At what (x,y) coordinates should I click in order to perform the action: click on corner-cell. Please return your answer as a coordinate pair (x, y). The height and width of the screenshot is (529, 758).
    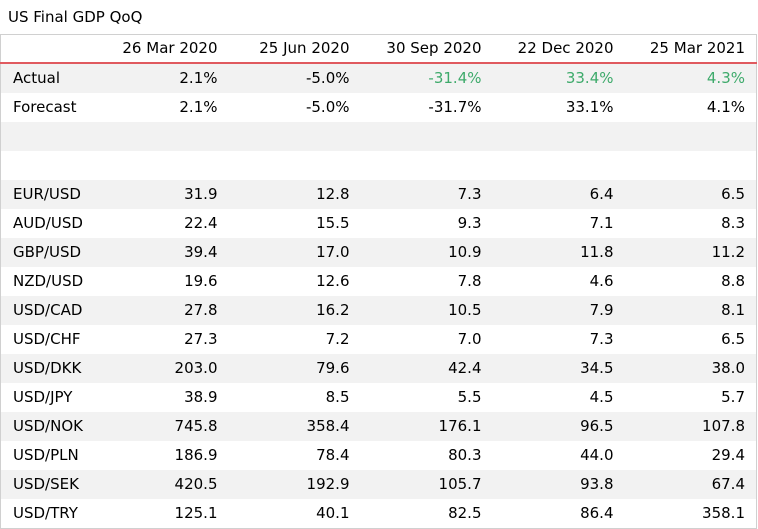
    Looking at the image, I should click on (45, 49).